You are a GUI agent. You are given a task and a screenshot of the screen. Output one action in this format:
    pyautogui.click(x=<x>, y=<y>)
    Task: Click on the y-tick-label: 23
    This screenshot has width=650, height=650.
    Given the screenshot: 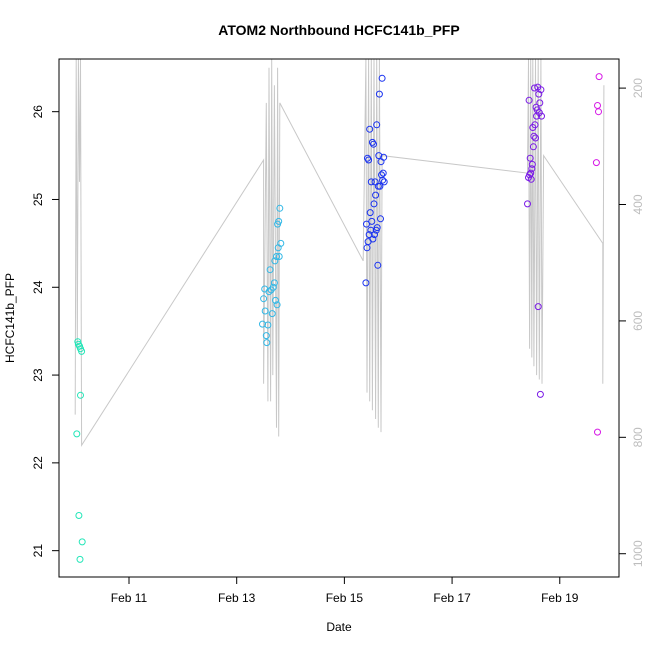 What is the action you would take?
    pyautogui.click(x=38, y=375)
    